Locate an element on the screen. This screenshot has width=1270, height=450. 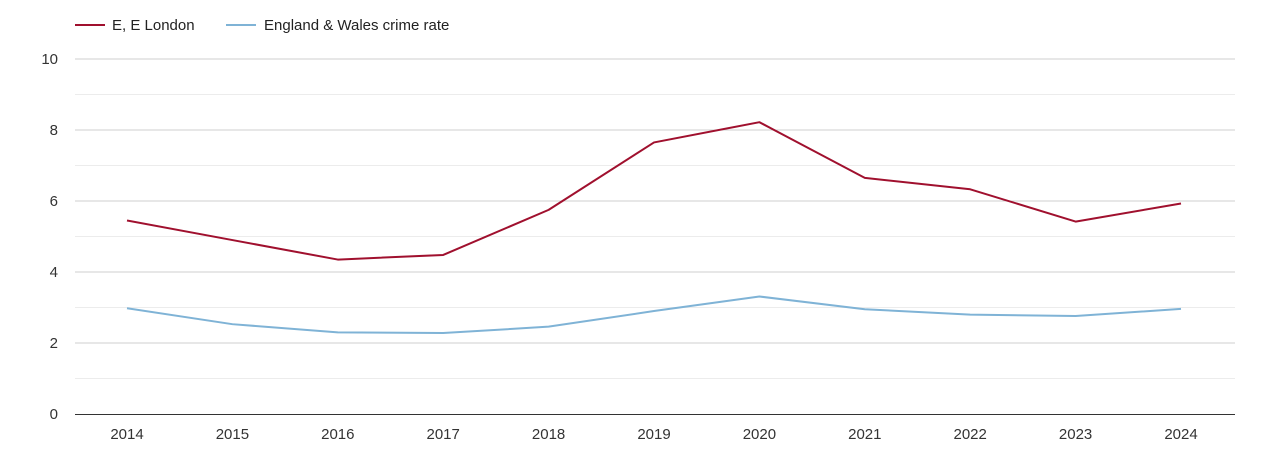
x-tick-label: 2015 is located at coordinates (232, 434).